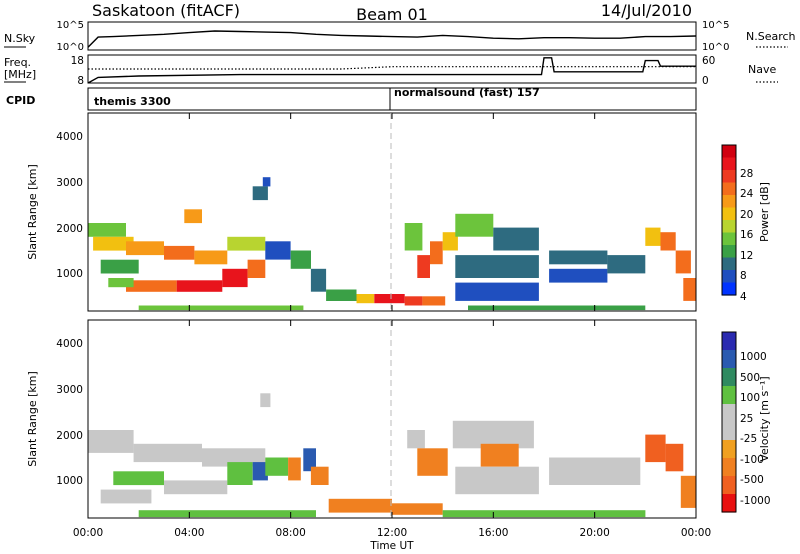  I want to click on cpid-panel-frame, so click(392, 99).